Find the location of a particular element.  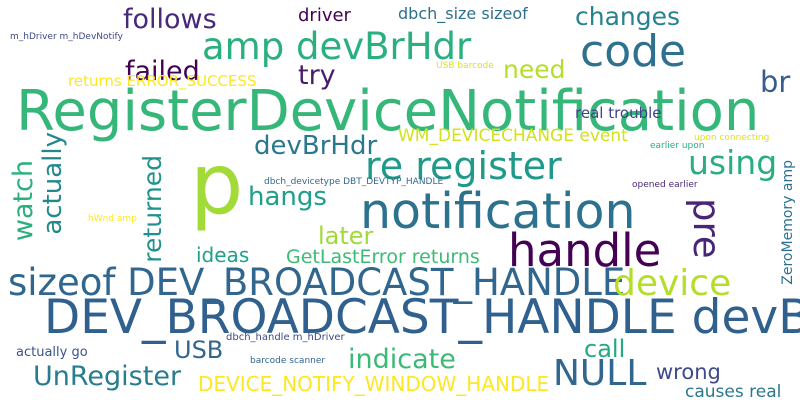

word-later: later is located at coordinates (346, 236).